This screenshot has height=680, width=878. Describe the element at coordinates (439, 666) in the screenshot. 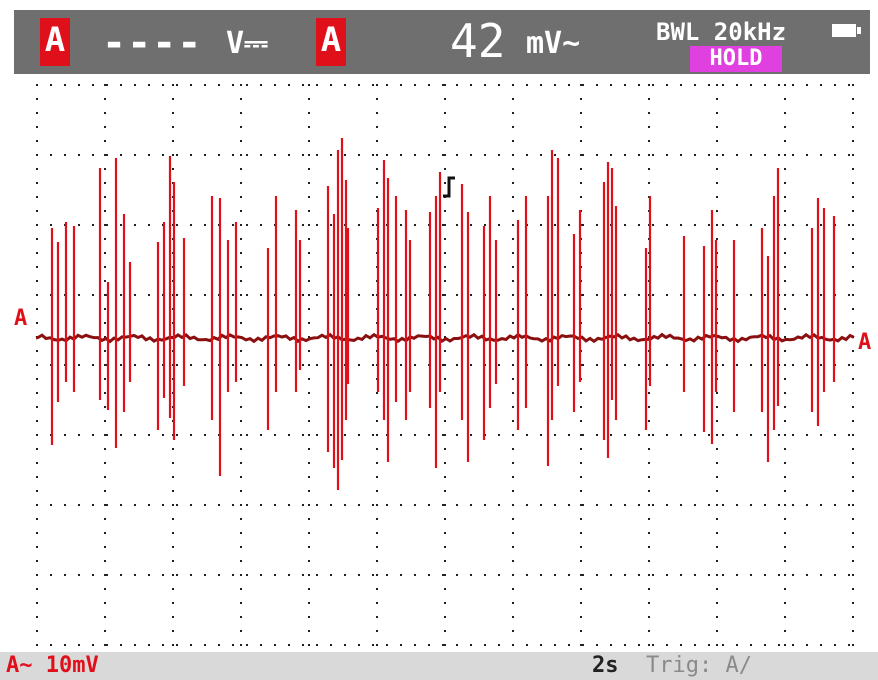

I see `status-footer: A~ 10mV 2s Trig: A∕` at that location.